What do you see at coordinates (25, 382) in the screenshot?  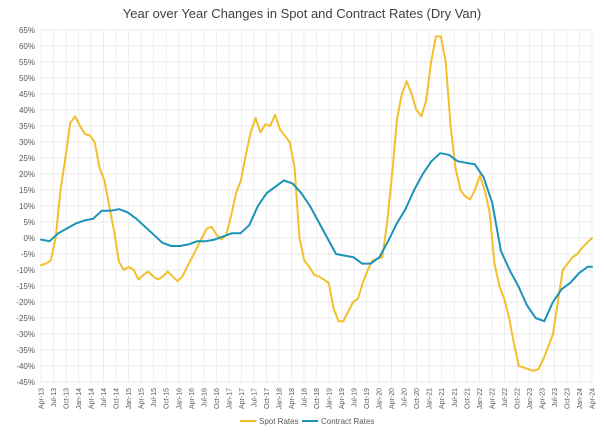 I see `y-tick-label: -45%` at bounding box center [25, 382].